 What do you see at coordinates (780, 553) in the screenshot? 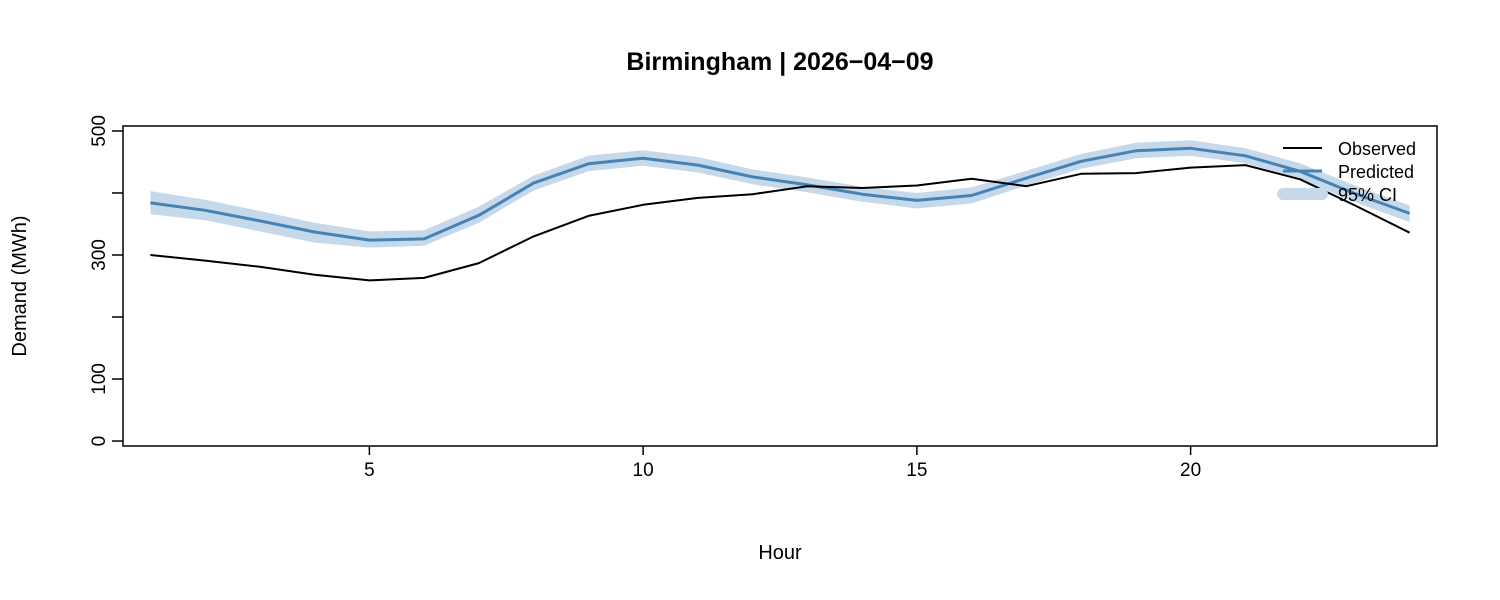
I see `x-axis-label: Hour` at bounding box center [780, 553].